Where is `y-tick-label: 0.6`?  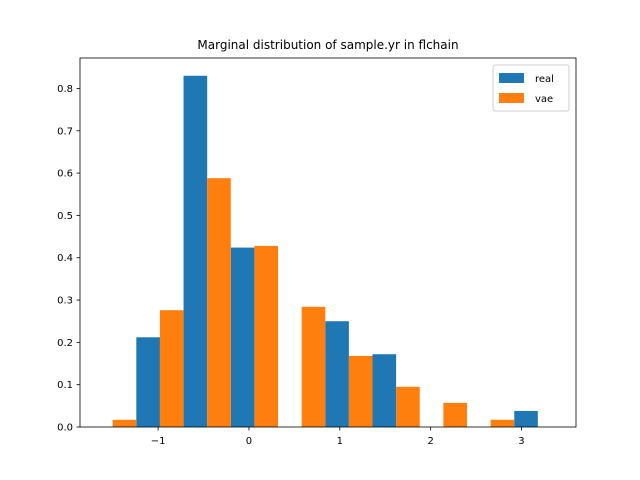 y-tick-label: 0.6 is located at coordinates (65, 174).